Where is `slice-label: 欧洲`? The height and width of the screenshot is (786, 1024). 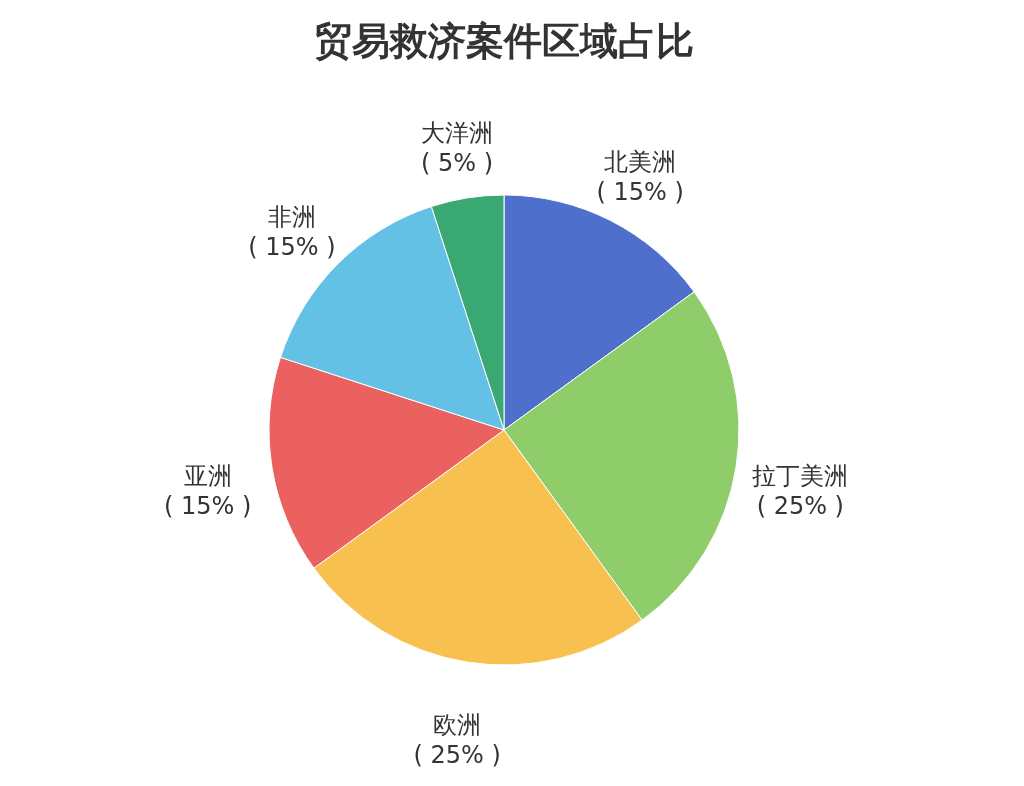 slice-label: 欧洲 is located at coordinates (457, 725).